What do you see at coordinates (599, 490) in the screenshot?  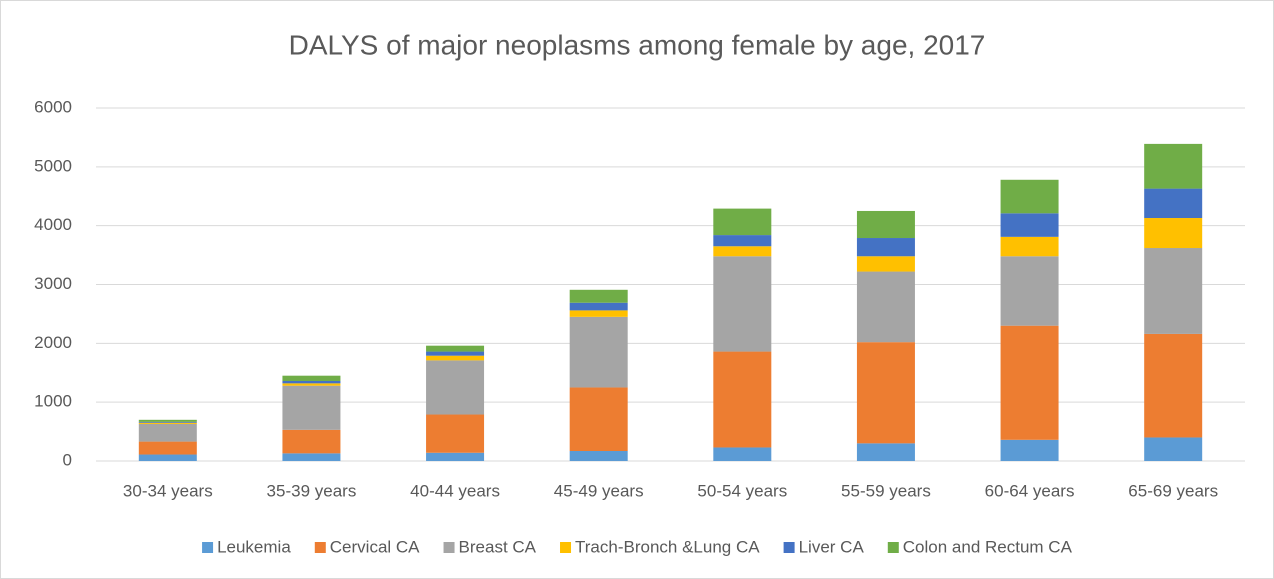 I see `x-tick-label: 45-49 years` at bounding box center [599, 490].